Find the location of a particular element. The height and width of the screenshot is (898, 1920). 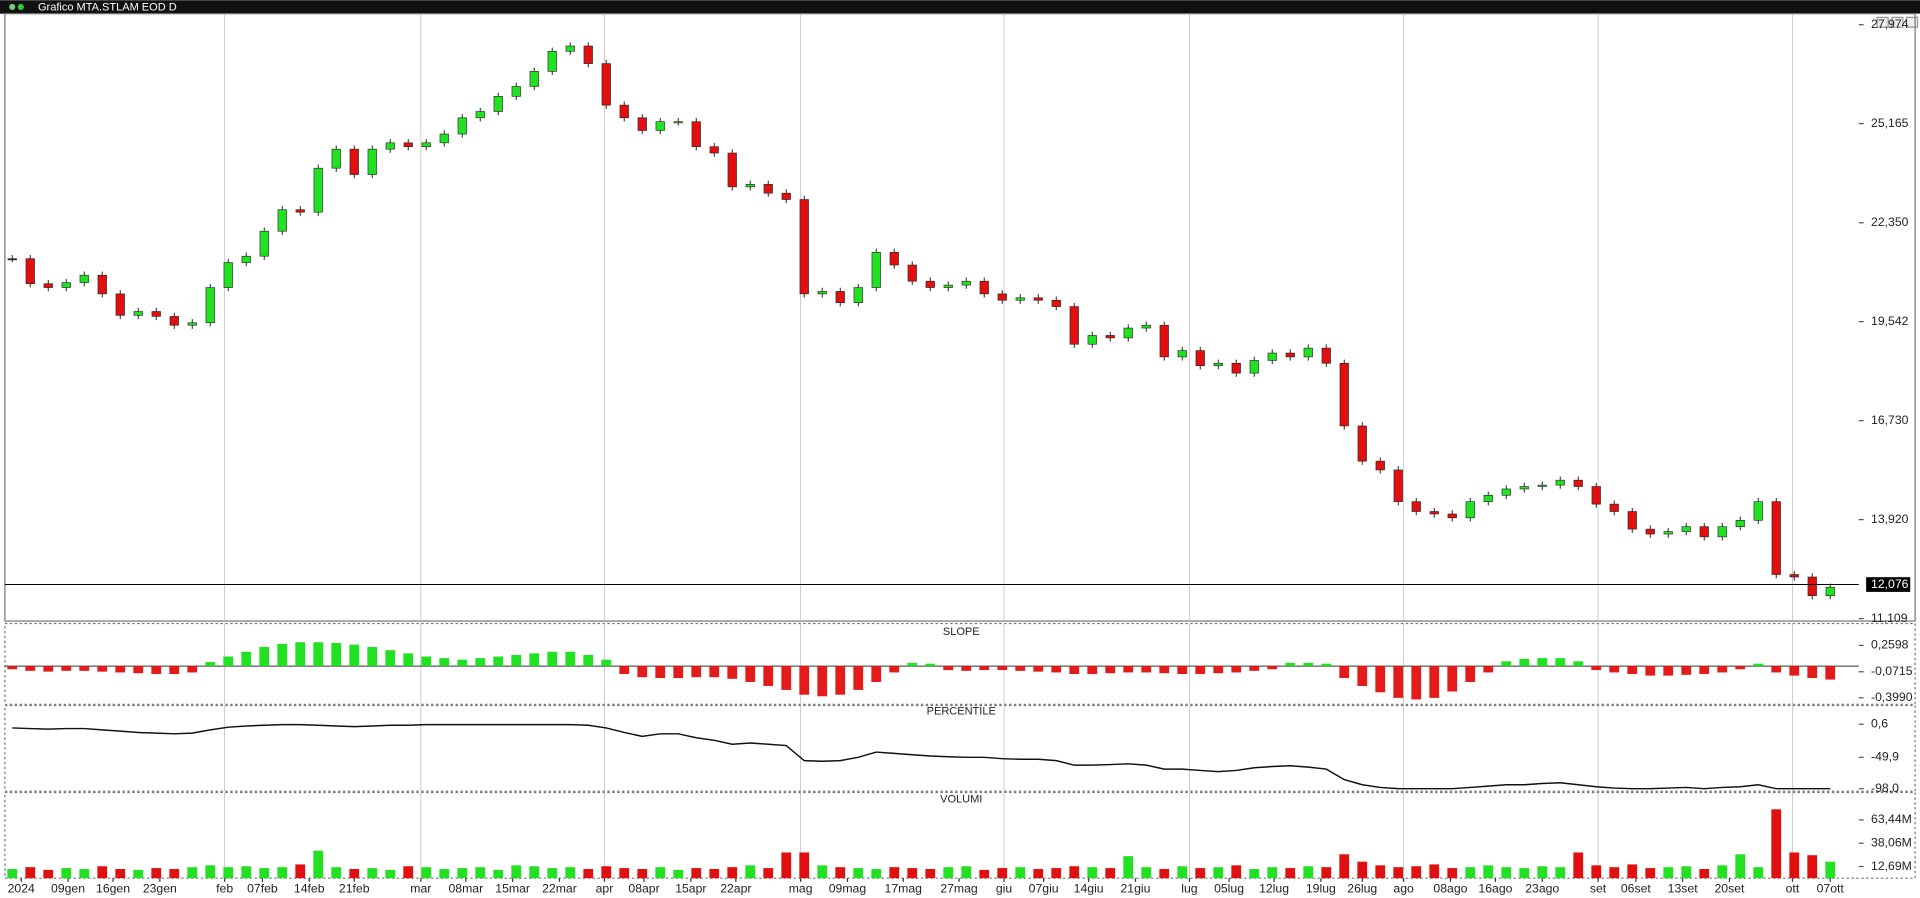

maximize-button is located at coordinates (1897, 22).